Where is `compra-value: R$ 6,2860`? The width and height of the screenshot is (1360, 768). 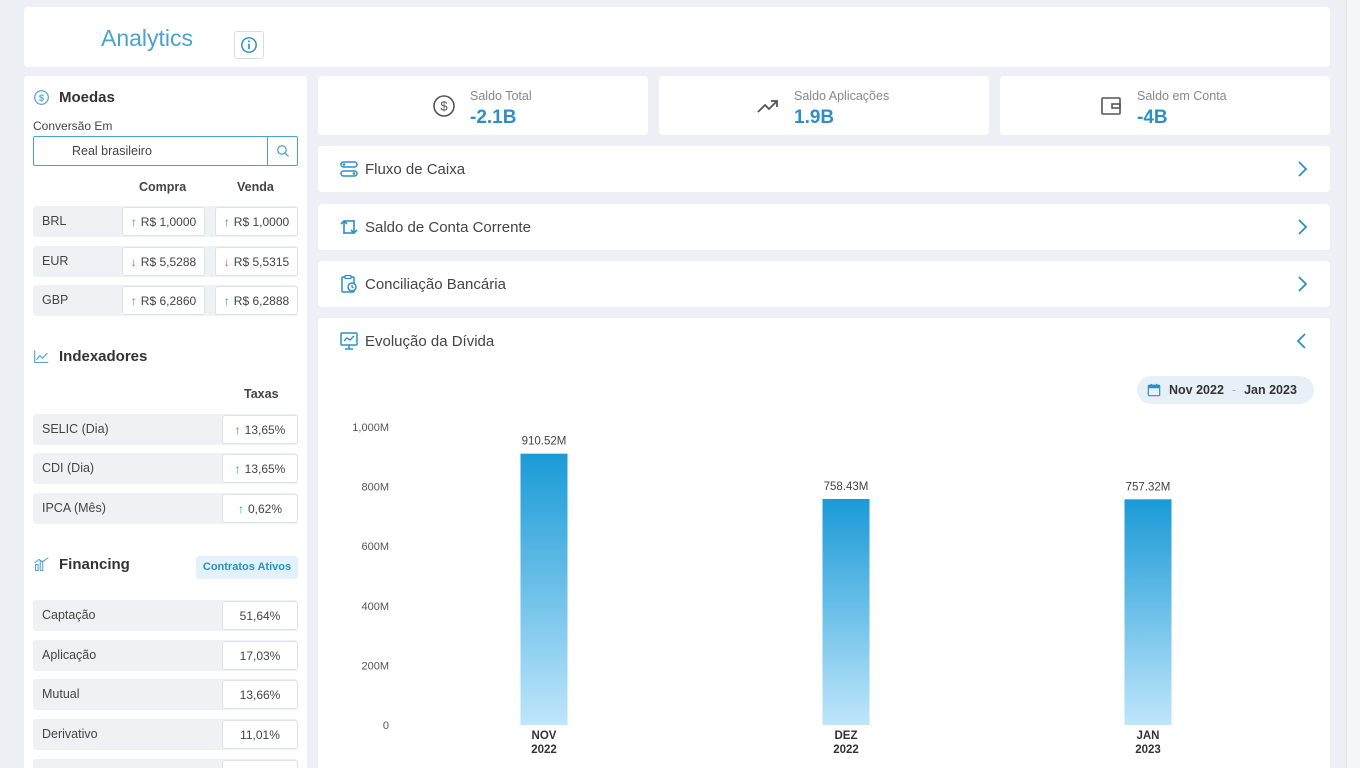
compra-value: R$ 6,2860 is located at coordinates (168, 300).